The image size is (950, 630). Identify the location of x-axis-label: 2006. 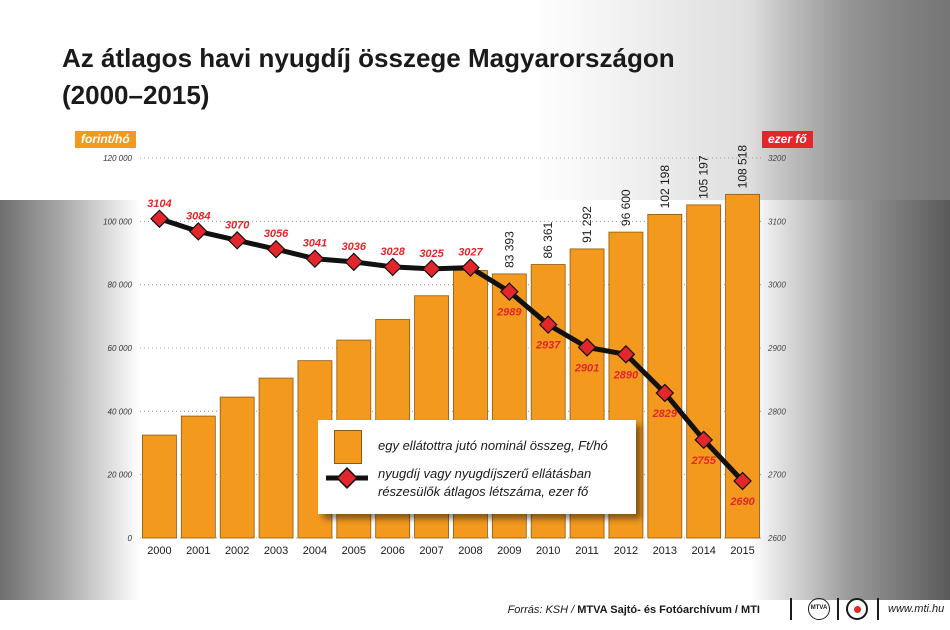
(392, 551).